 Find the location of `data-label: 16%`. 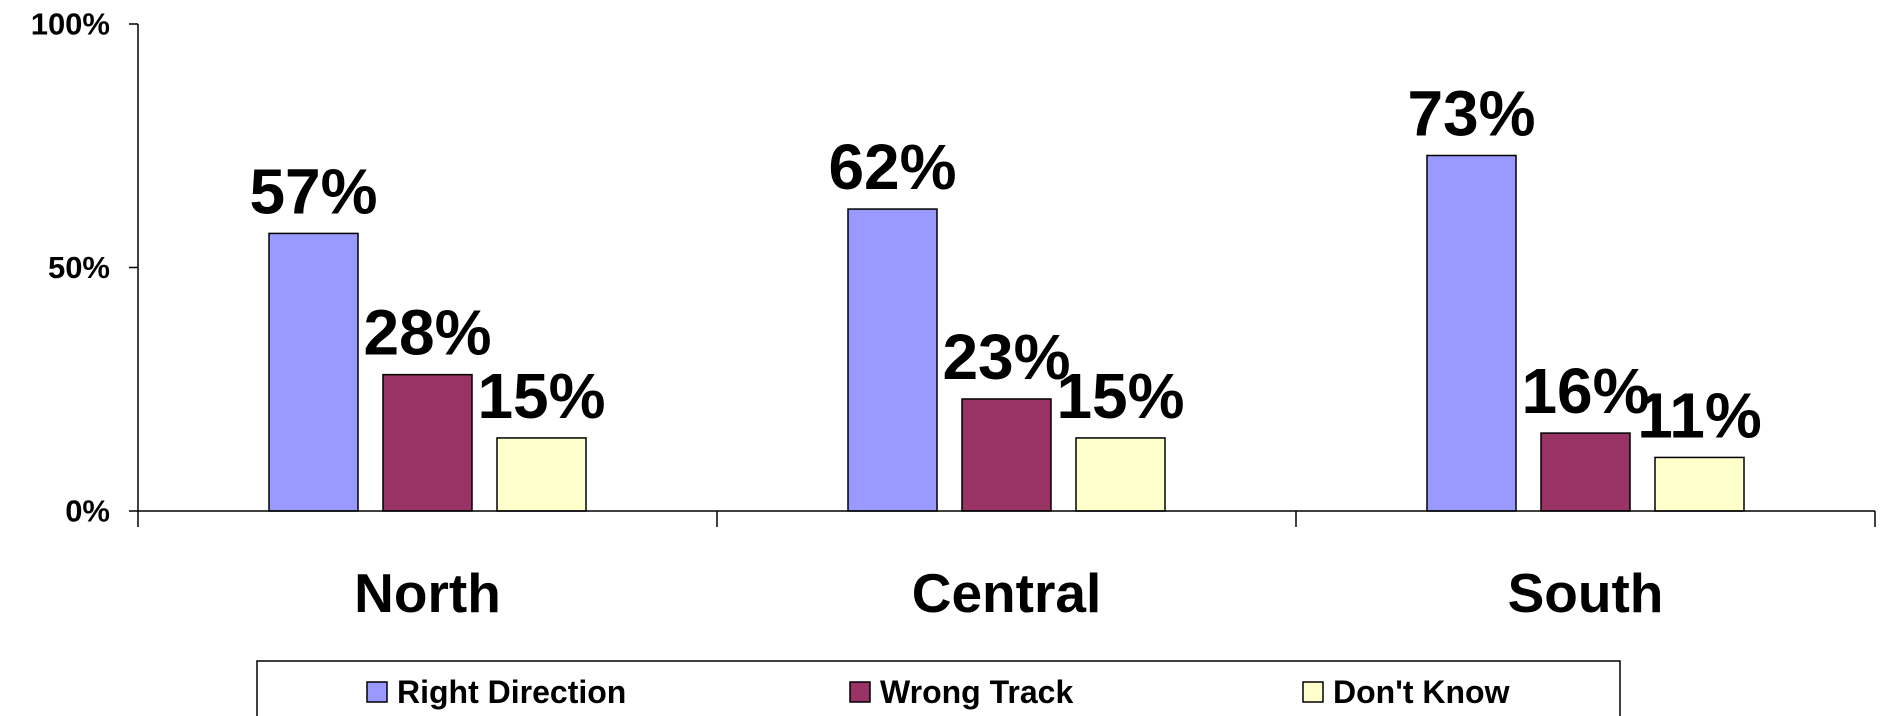

data-label: 16% is located at coordinates (1585, 391).